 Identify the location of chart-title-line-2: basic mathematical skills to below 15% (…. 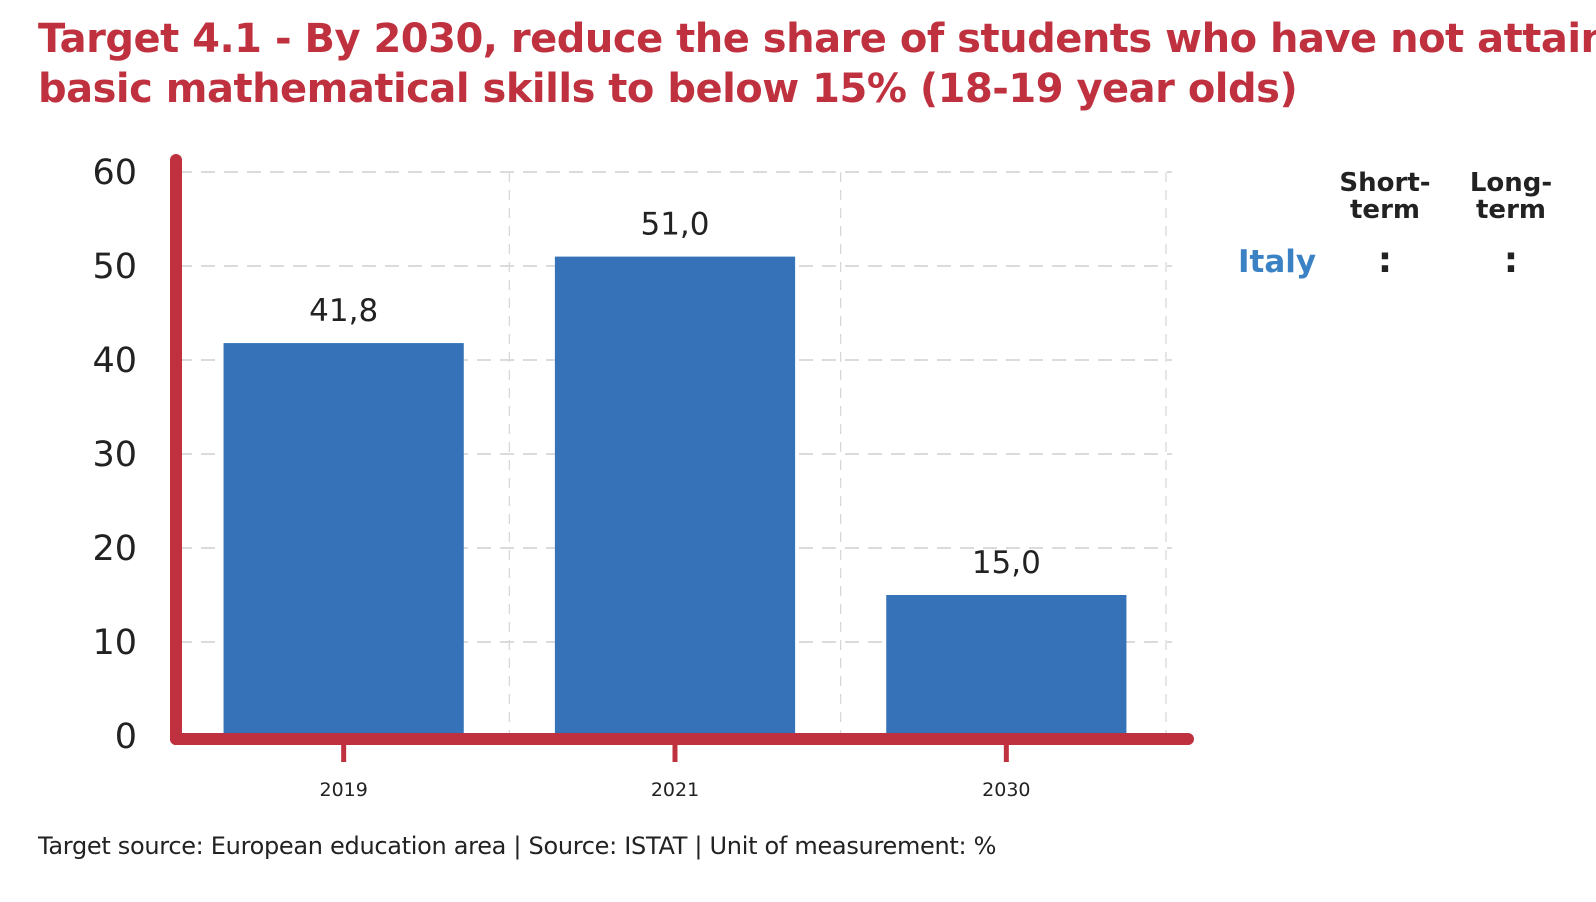
(668, 89).